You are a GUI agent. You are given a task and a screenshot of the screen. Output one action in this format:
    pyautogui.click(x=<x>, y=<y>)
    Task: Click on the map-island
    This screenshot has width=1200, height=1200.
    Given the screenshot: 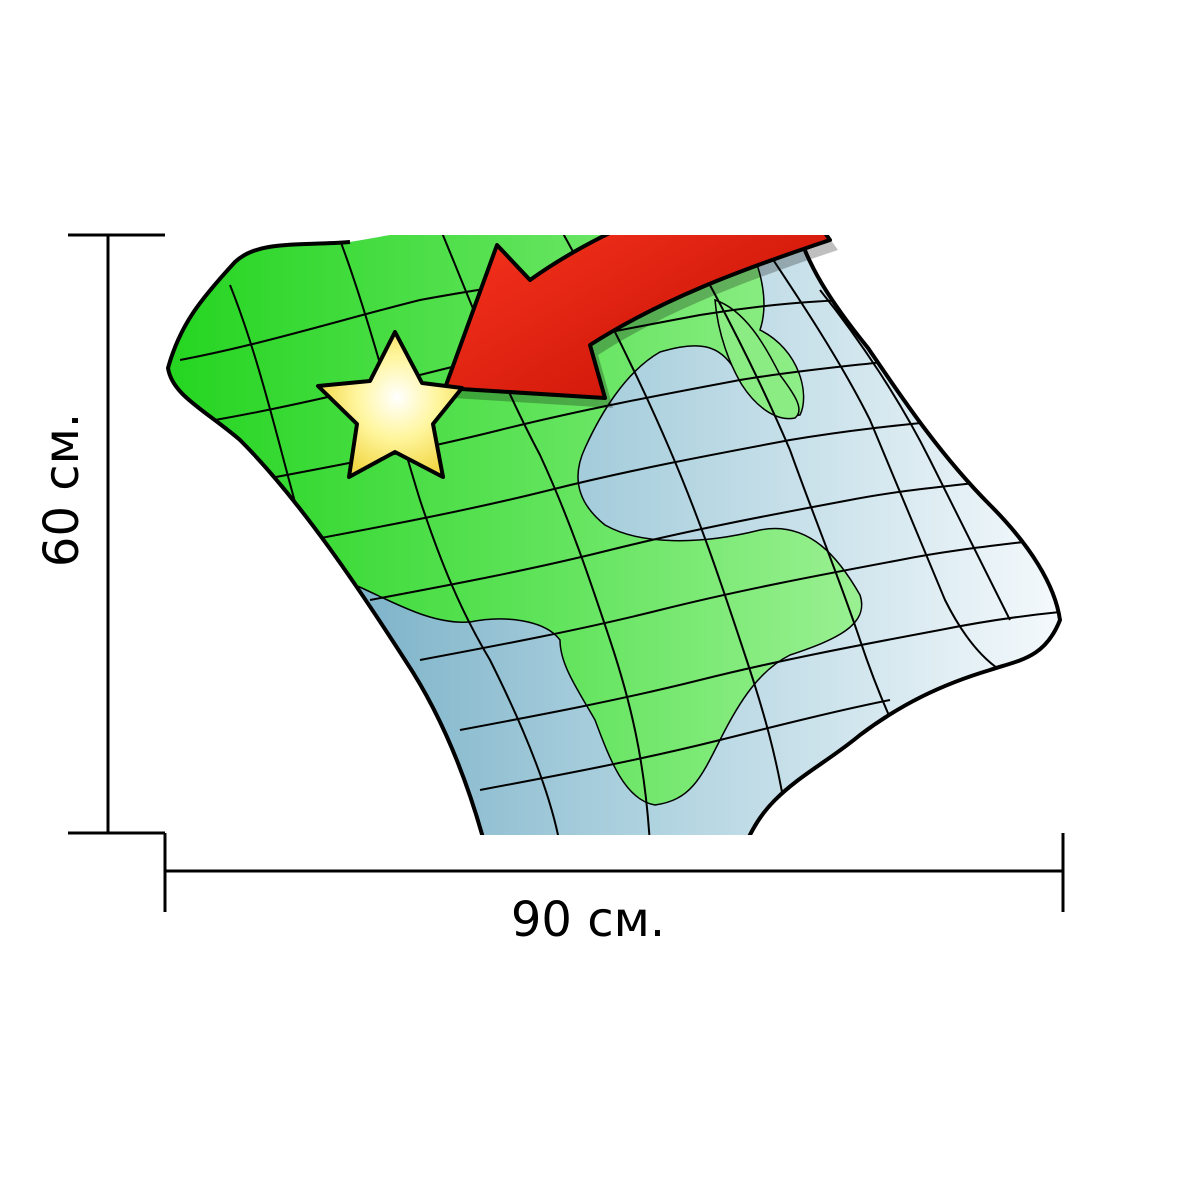 What is the action you would take?
    pyautogui.click(x=757, y=359)
    